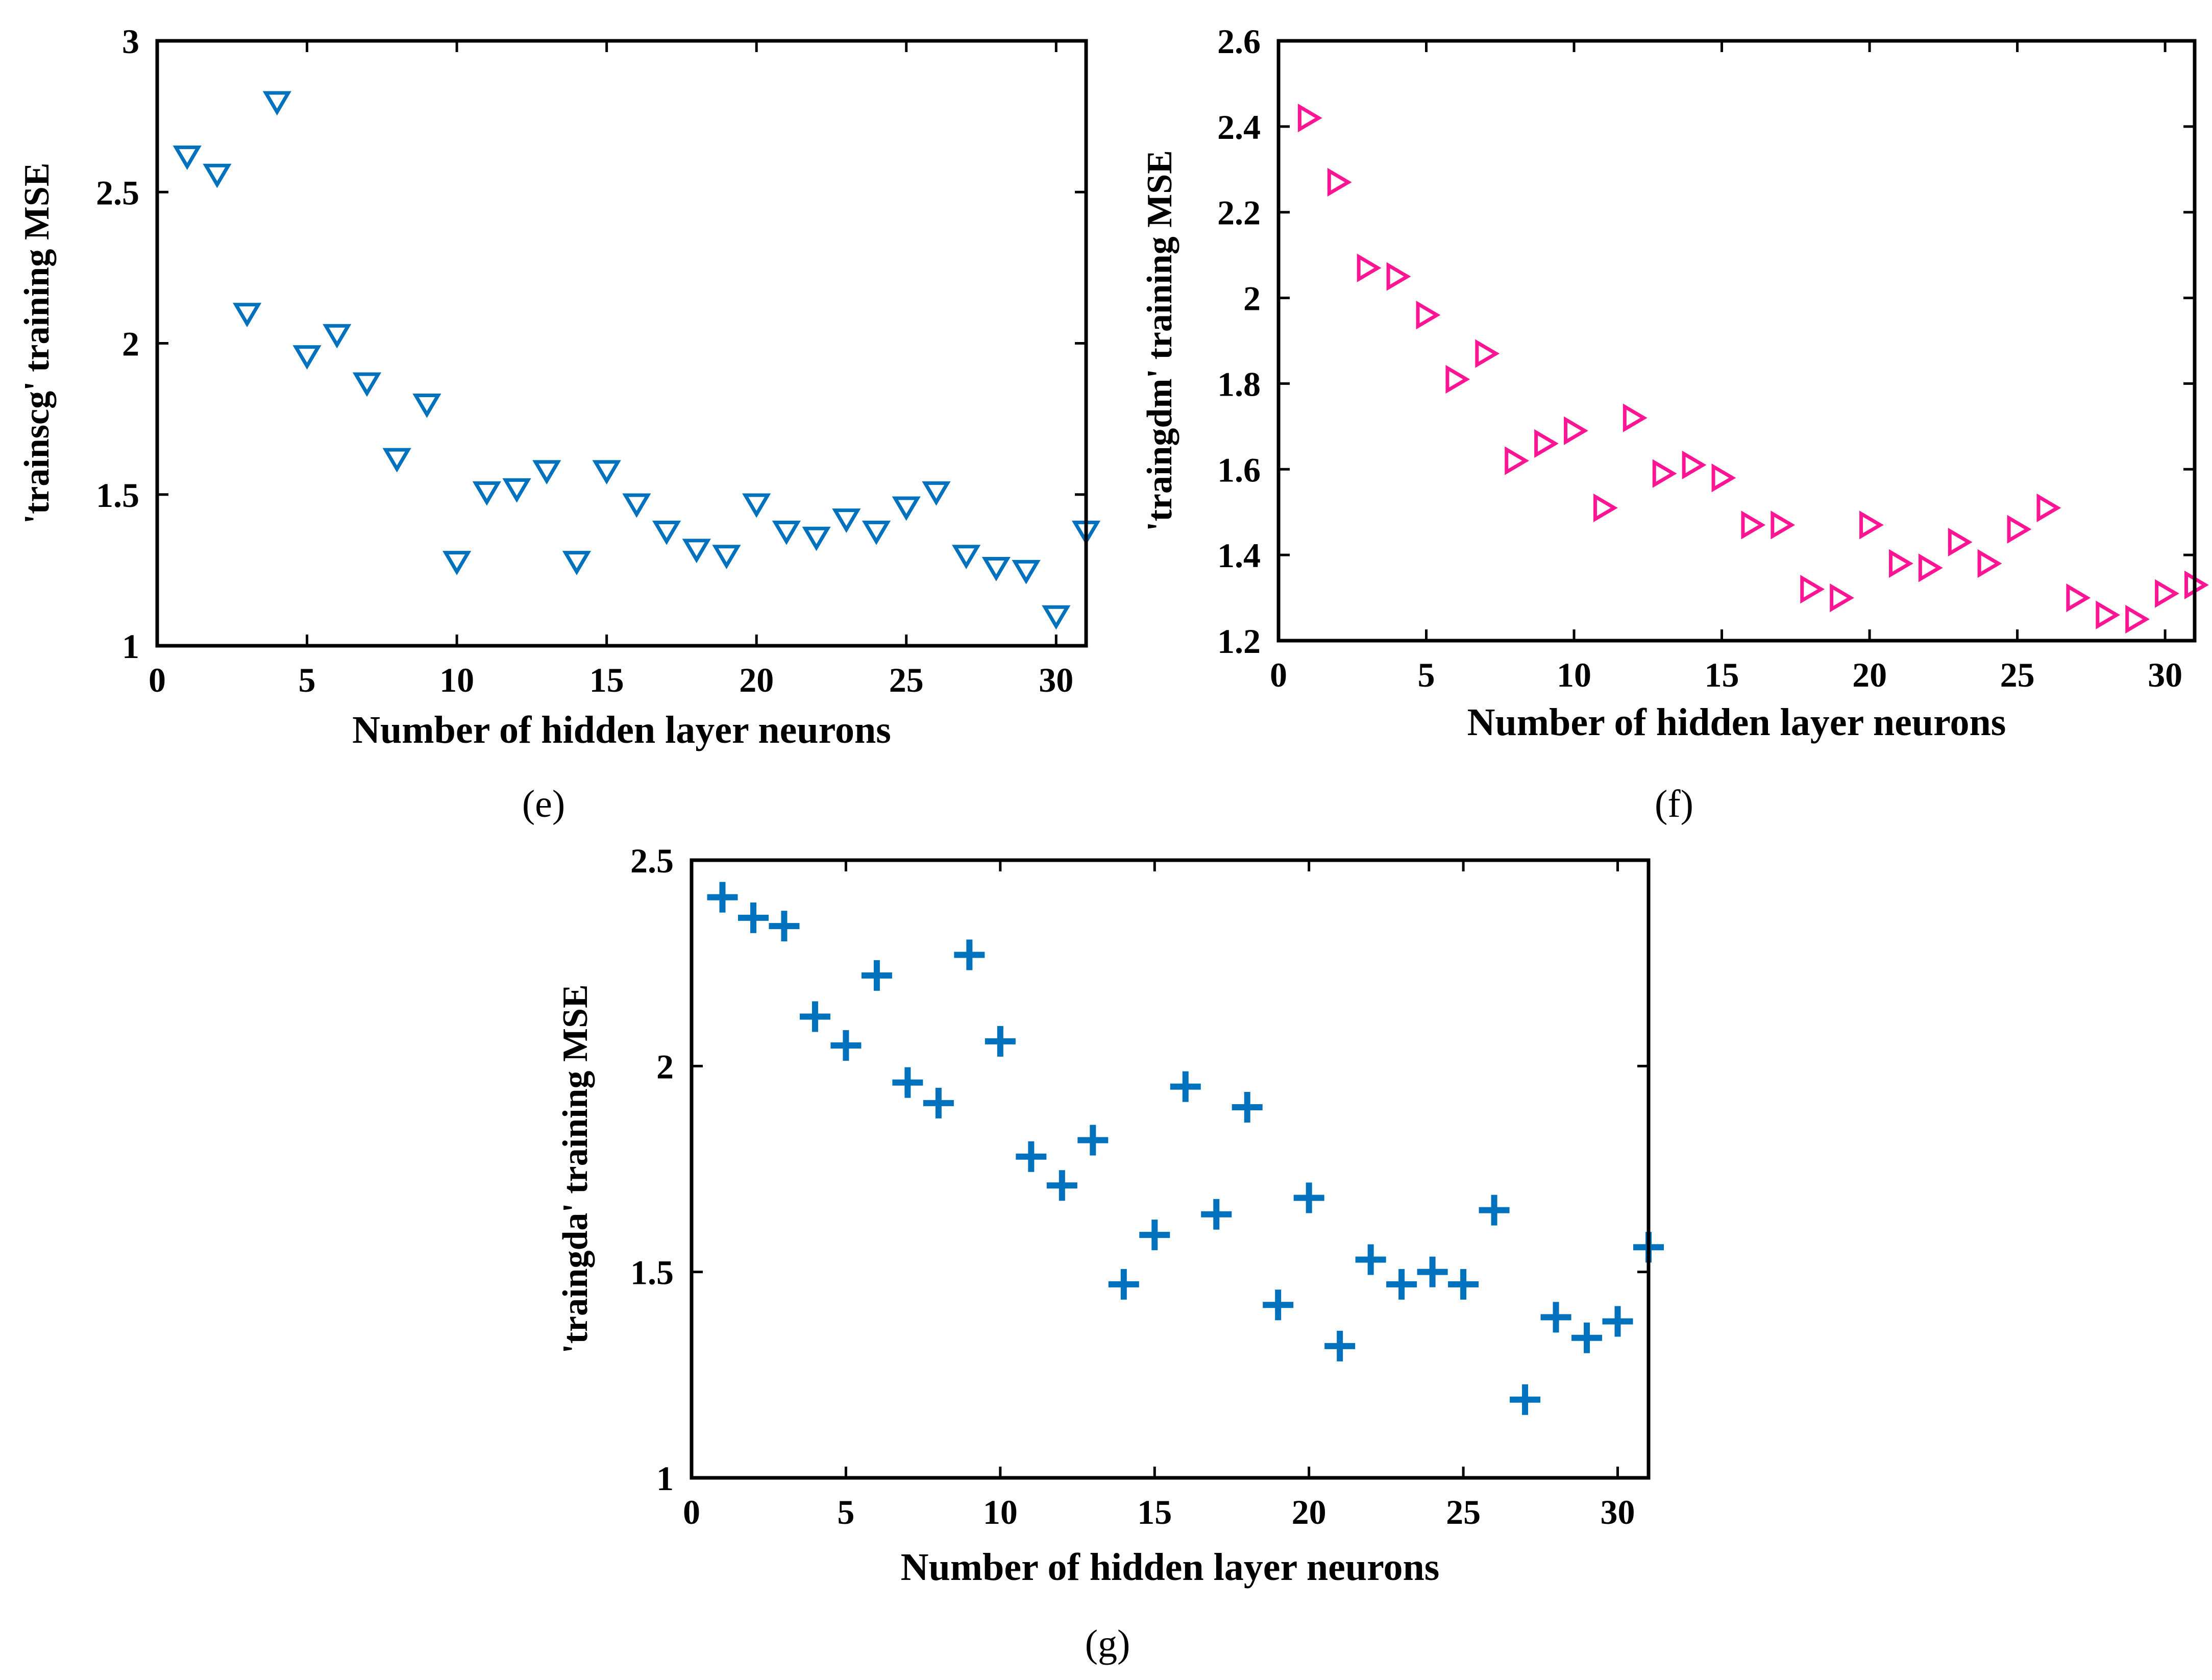 The height and width of the screenshot is (1680, 2212). What do you see at coordinates (157, 680) in the screenshot?
I see `panel-e-x-tick-label: 0` at bounding box center [157, 680].